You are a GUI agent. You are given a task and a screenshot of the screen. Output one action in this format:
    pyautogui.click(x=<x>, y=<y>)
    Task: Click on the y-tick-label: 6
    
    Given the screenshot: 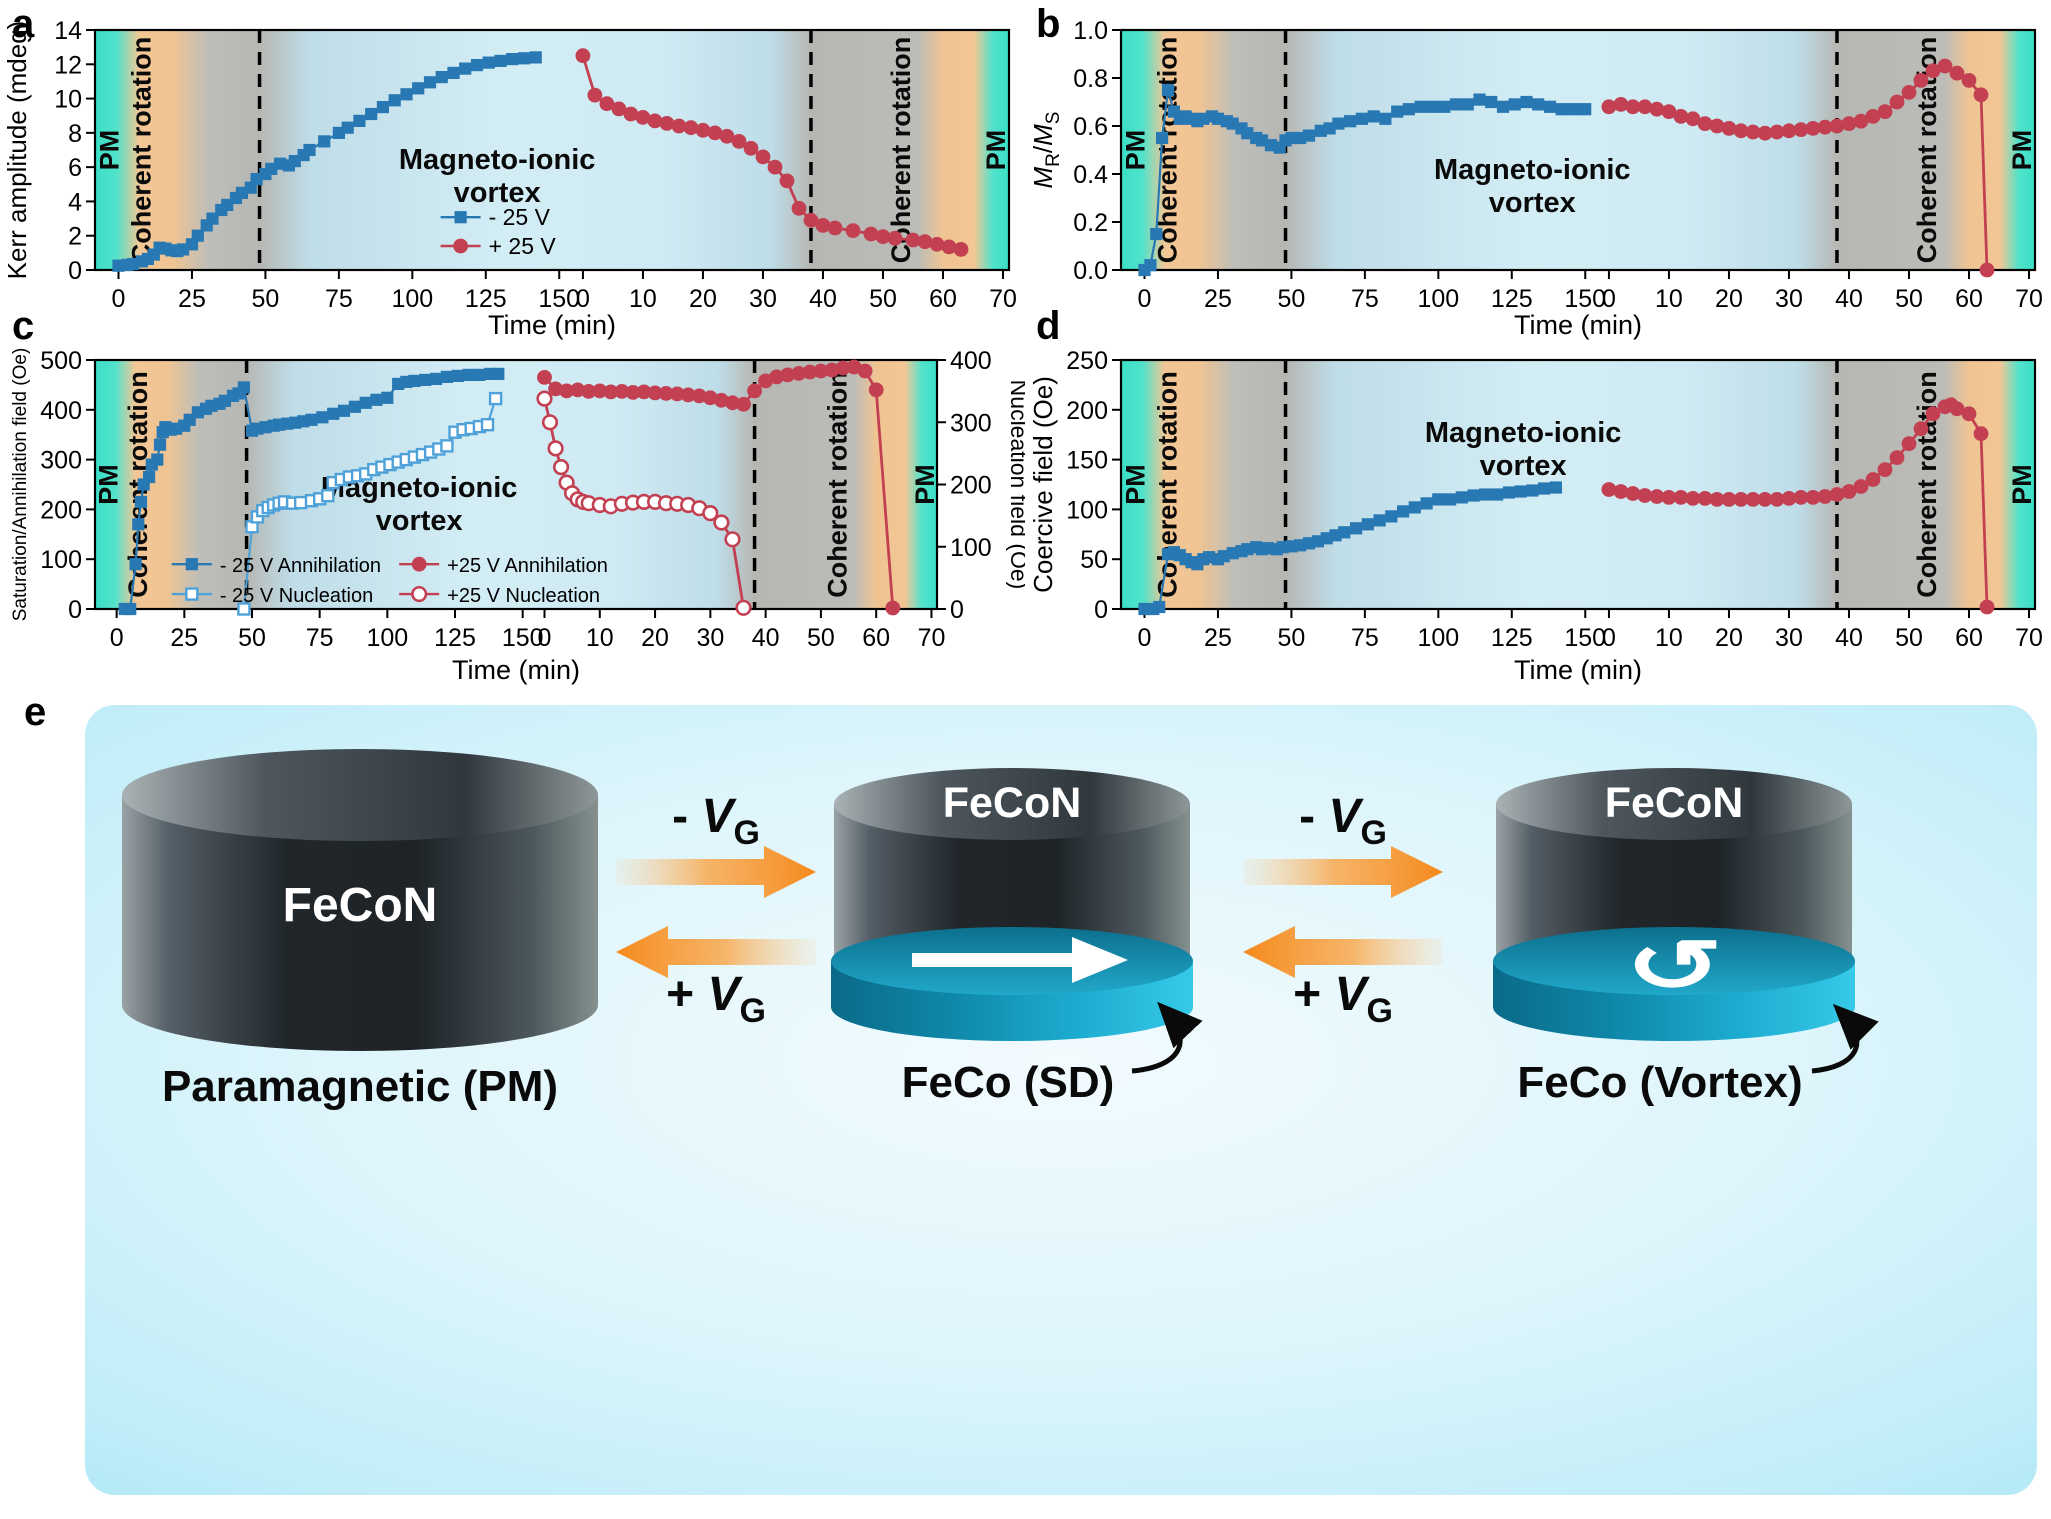 What is the action you would take?
    pyautogui.click(x=75, y=168)
    